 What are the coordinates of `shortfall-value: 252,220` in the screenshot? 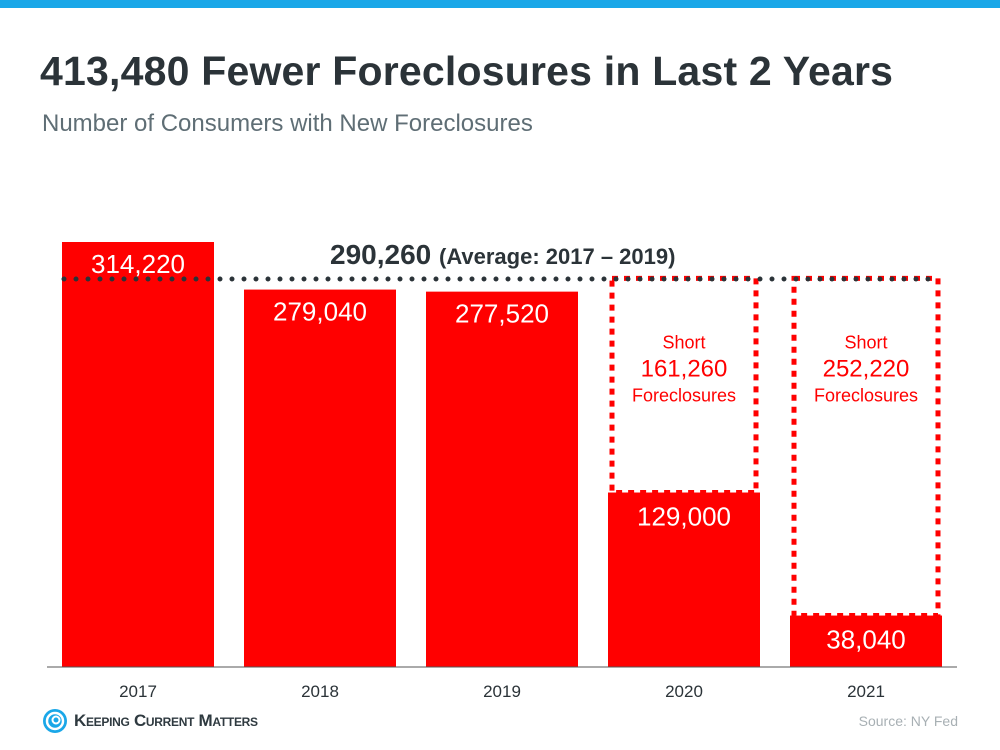 It's located at (866, 368).